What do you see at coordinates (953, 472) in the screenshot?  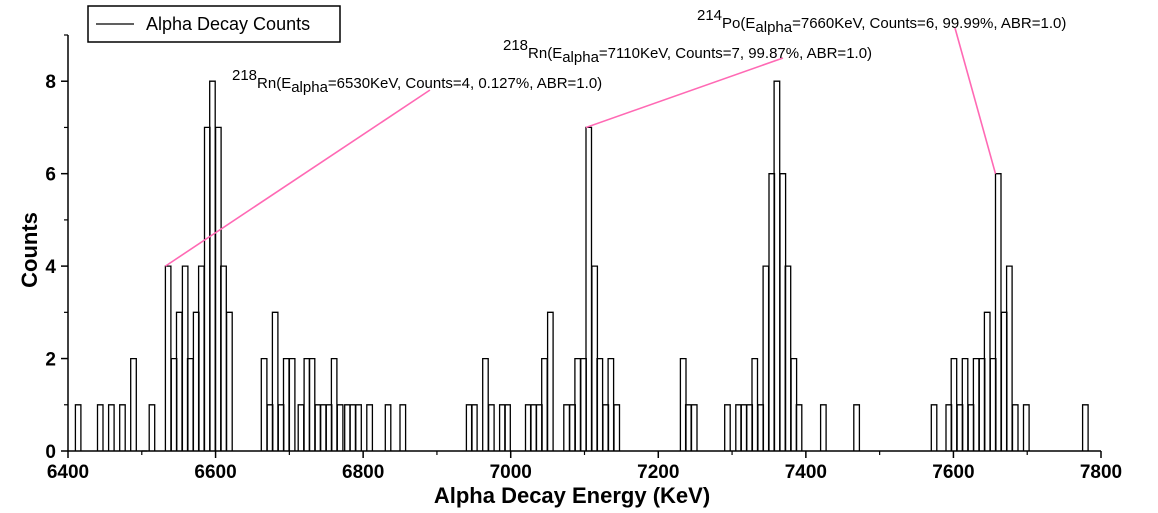 I see `x-tick-label: 7600` at bounding box center [953, 472].